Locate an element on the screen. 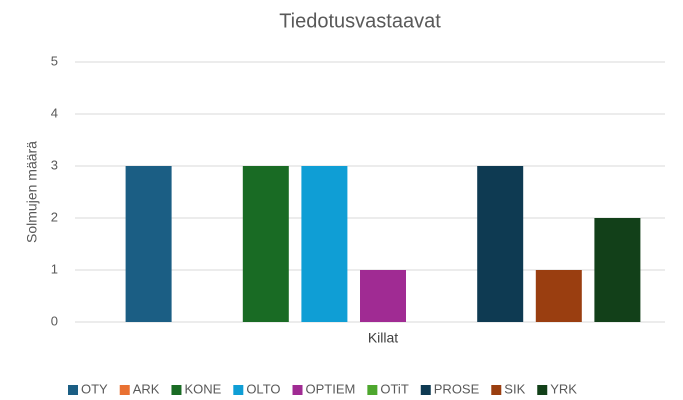 This screenshot has height=400, width=683. legend-label: SIK is located at coordinates (514, 388).